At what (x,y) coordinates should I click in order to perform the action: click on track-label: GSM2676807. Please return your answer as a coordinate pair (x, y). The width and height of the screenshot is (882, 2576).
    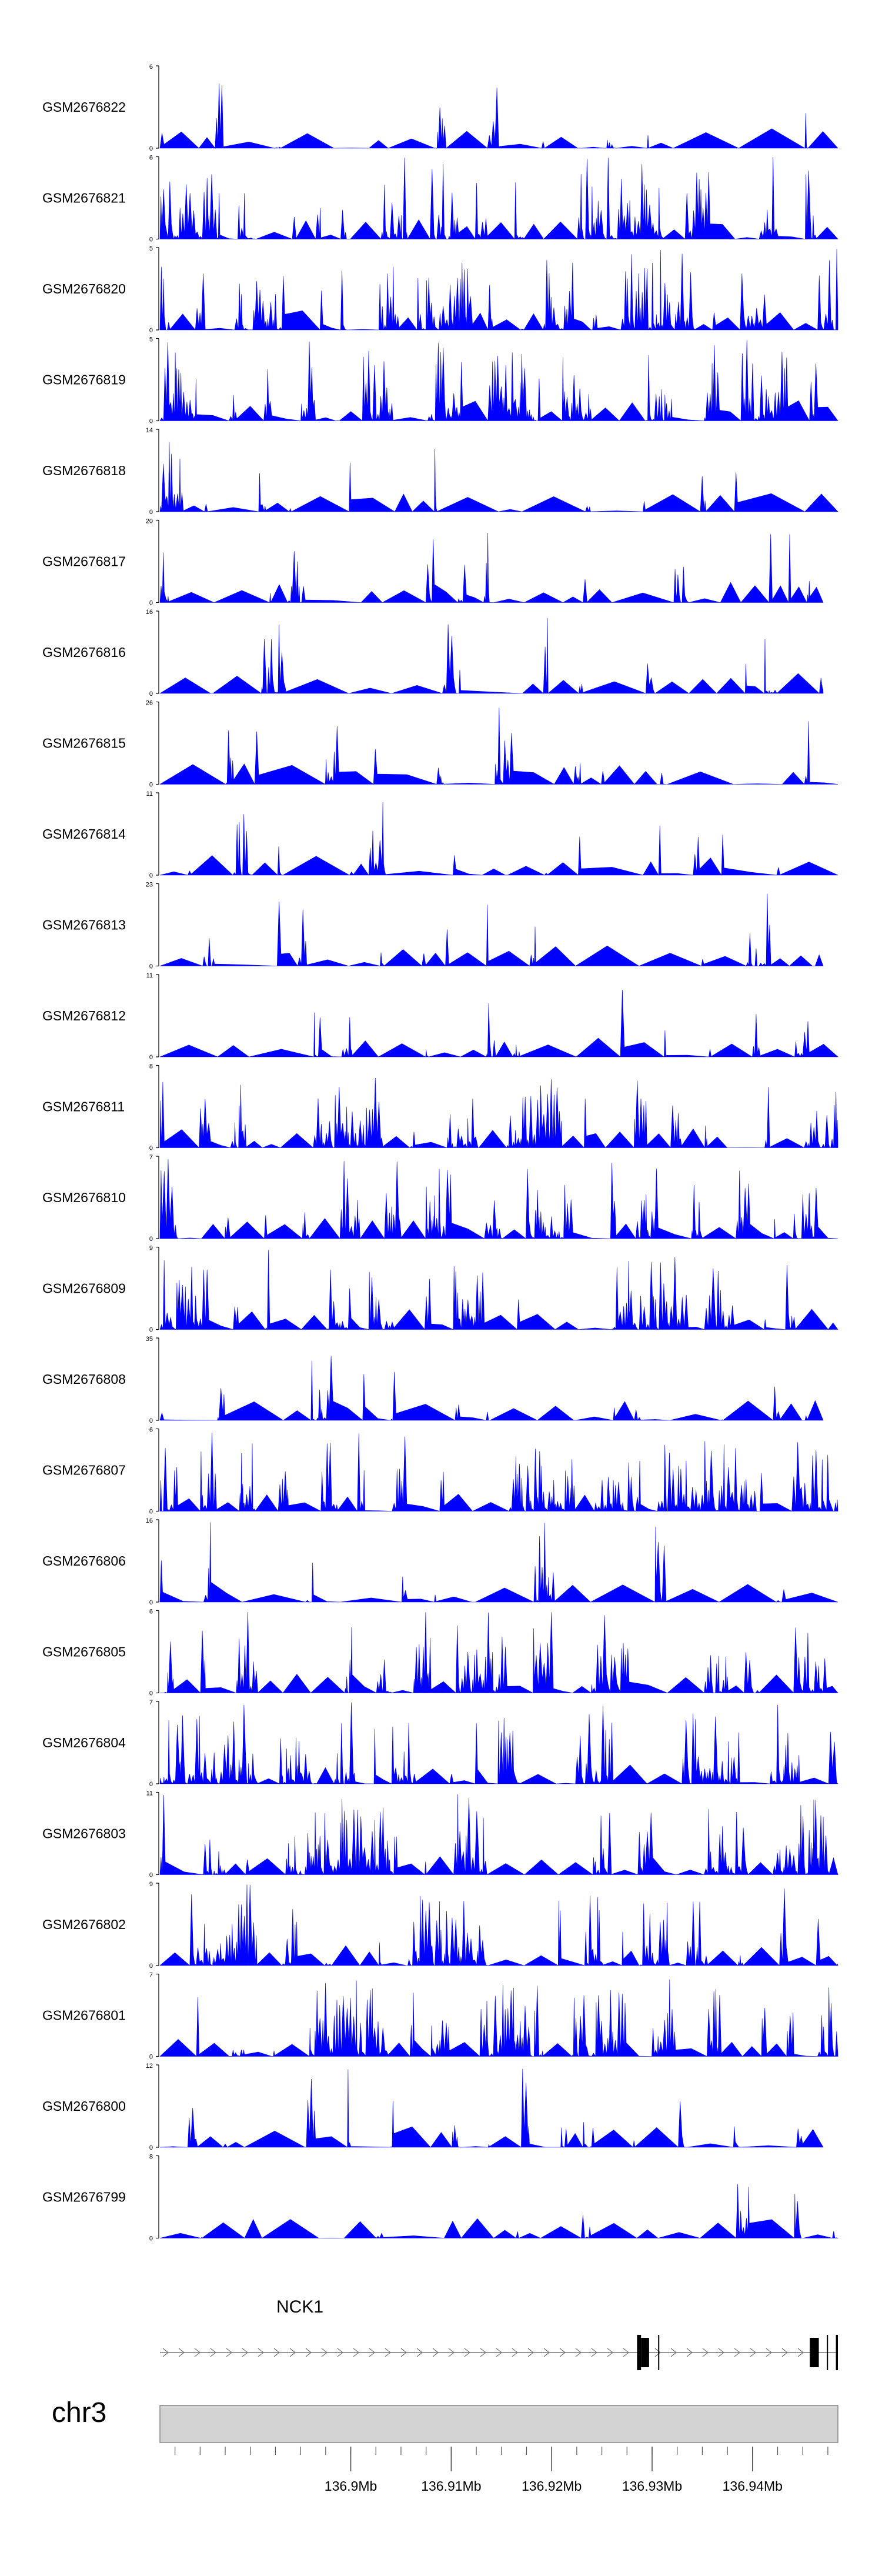
    Looking at the image, I should click on (84, 1470).